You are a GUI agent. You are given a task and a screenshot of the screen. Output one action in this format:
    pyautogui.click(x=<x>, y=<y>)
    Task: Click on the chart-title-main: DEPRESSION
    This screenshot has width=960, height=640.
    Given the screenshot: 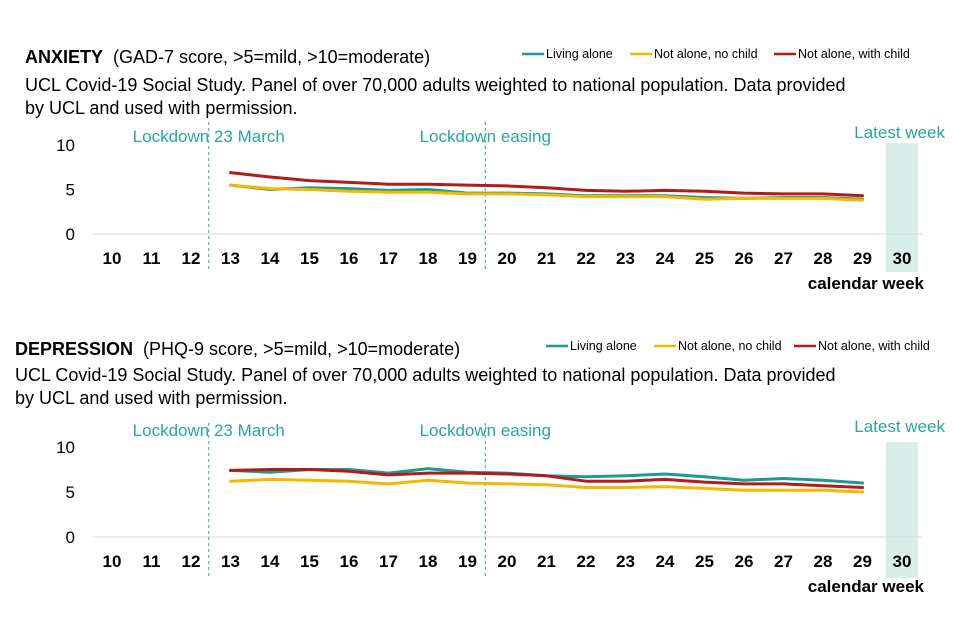 What is the action you would take?
    pyautogui.click(x=74, y=349)
    